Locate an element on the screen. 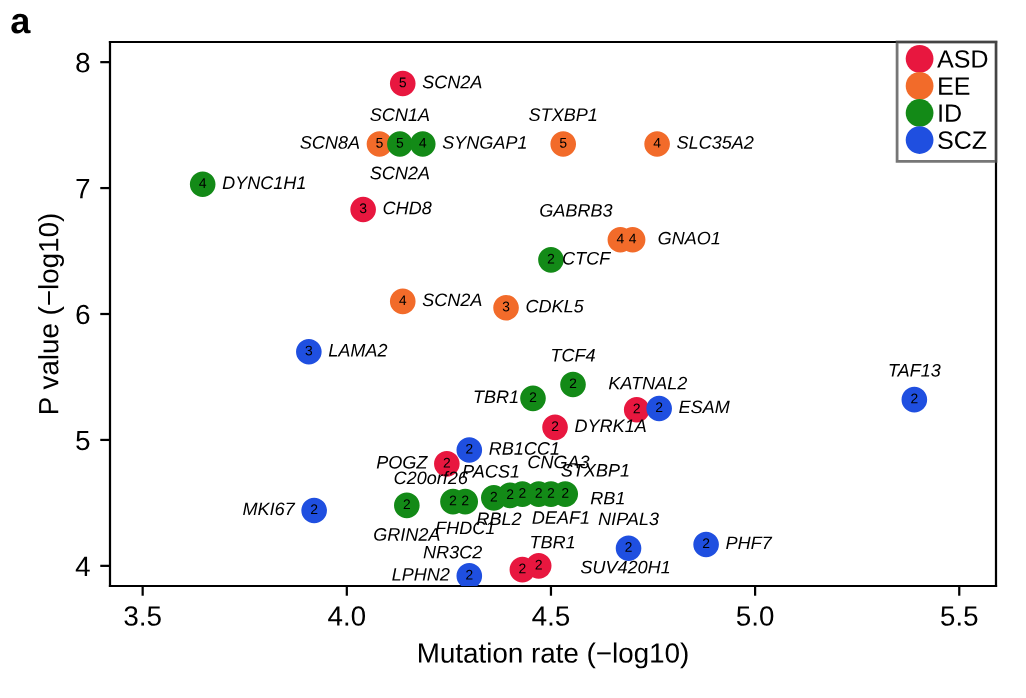  annotation: GRIN2A is located at coordinates (407, 534).